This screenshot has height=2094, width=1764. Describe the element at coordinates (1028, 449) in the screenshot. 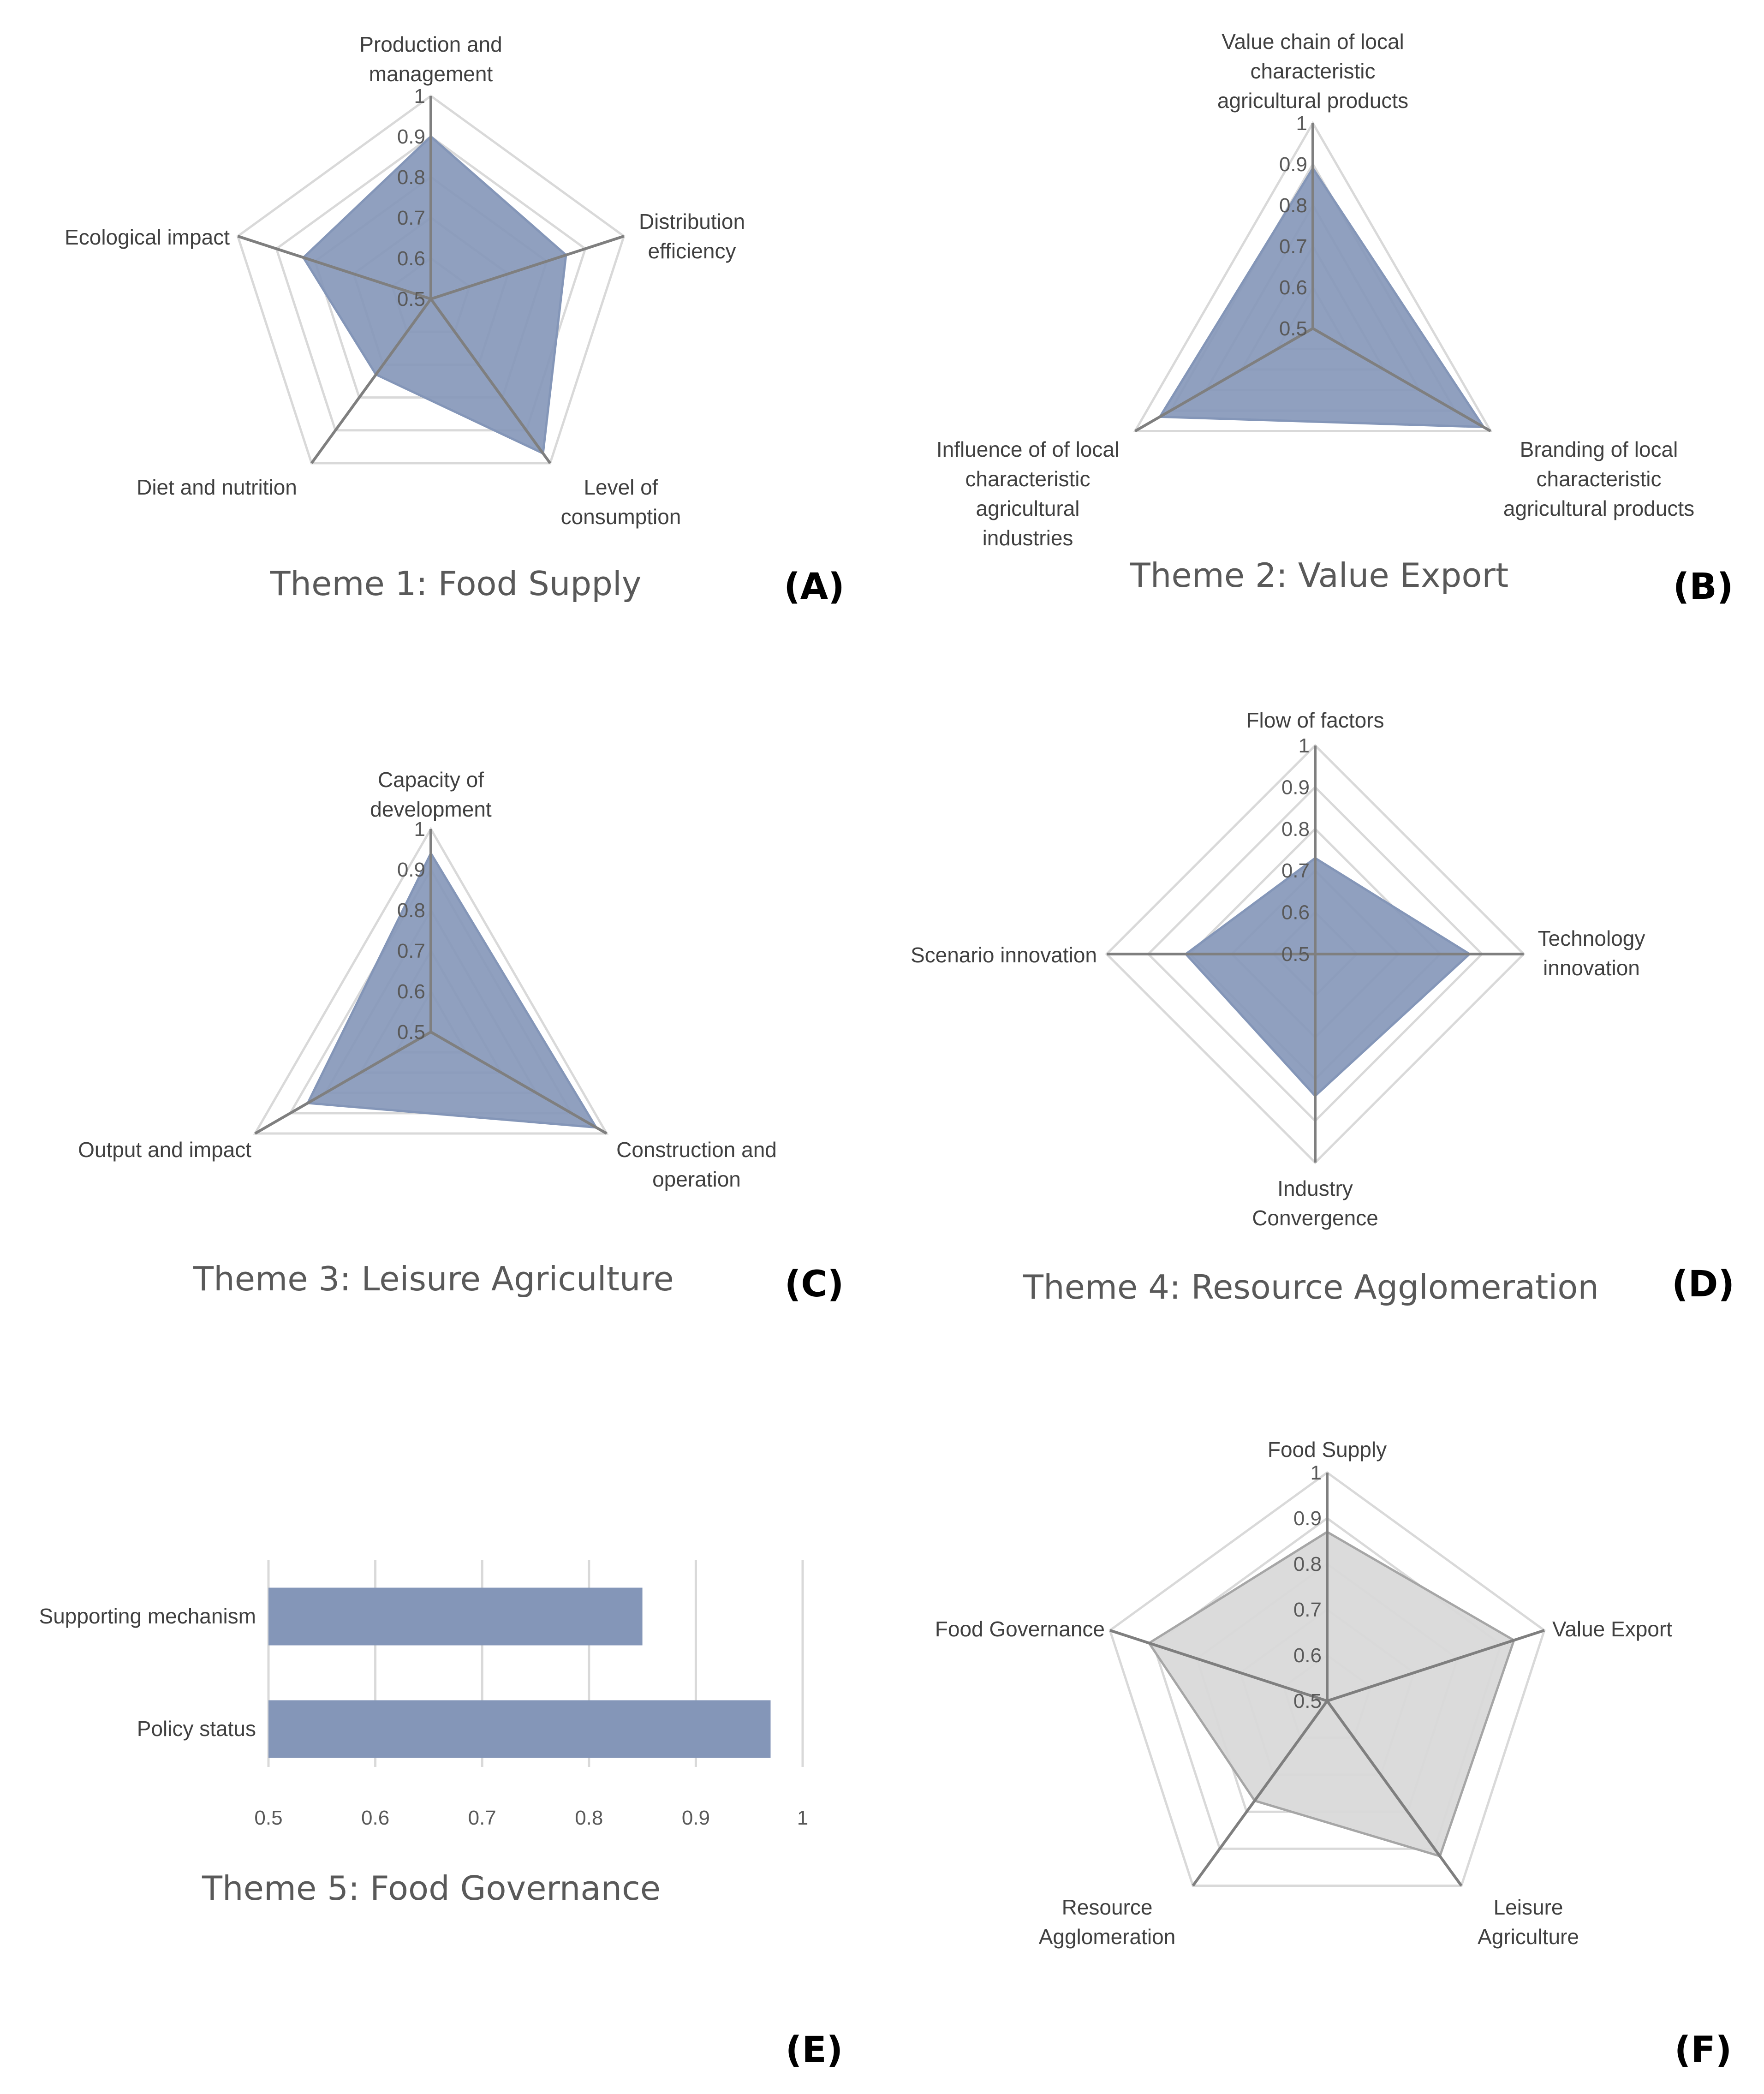

I see `category-label-line: Influence of of local` at that location.